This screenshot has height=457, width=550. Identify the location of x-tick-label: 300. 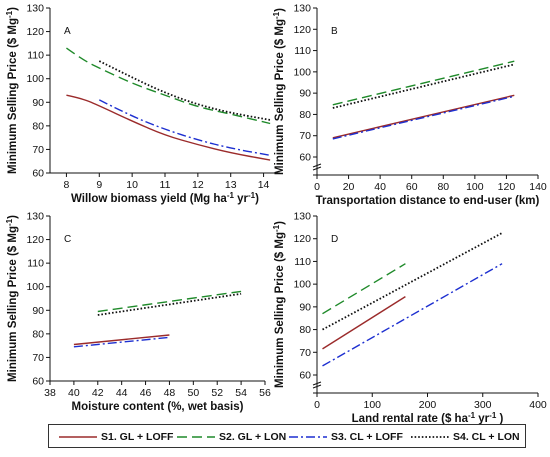
(483, 405).